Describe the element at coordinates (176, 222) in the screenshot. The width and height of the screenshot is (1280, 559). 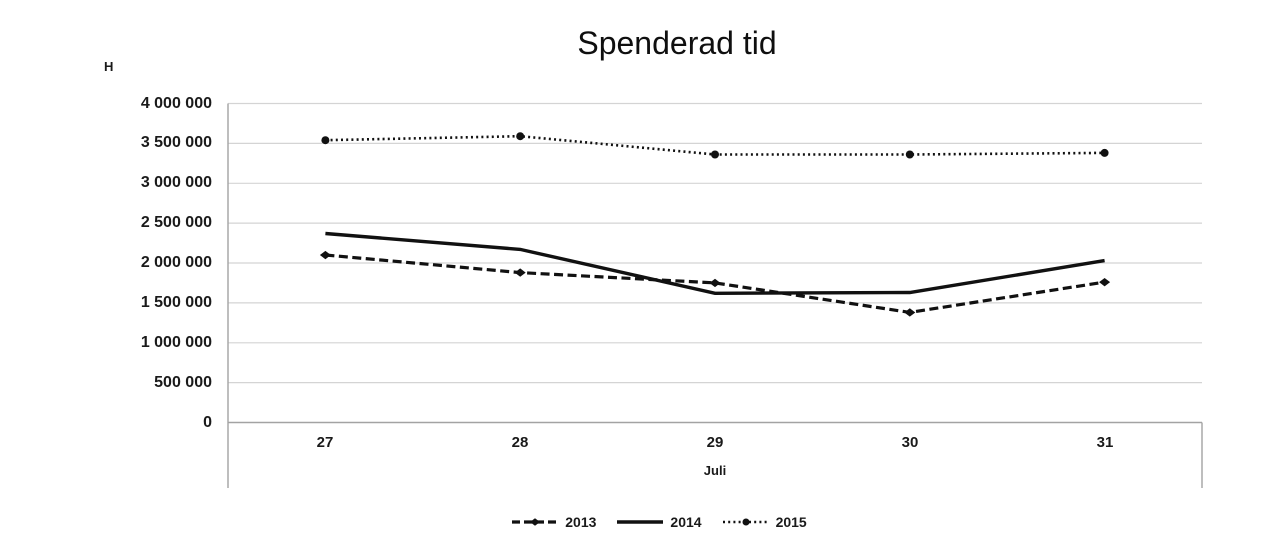
I see `y-tick-label: 2 500 000` at that location.